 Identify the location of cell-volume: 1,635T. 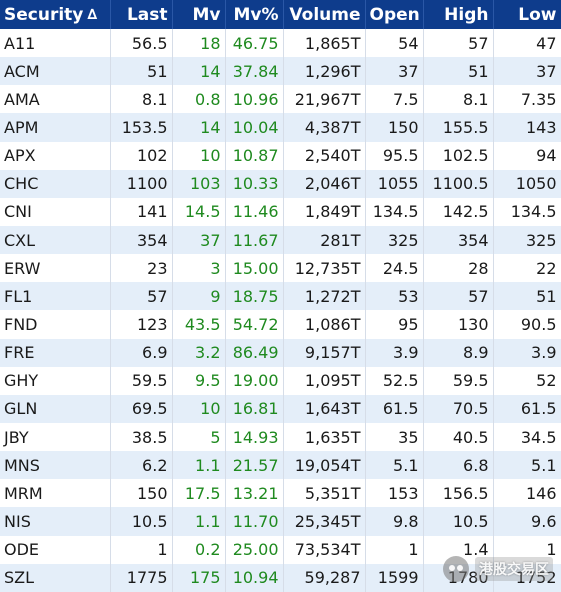
(324, 437).